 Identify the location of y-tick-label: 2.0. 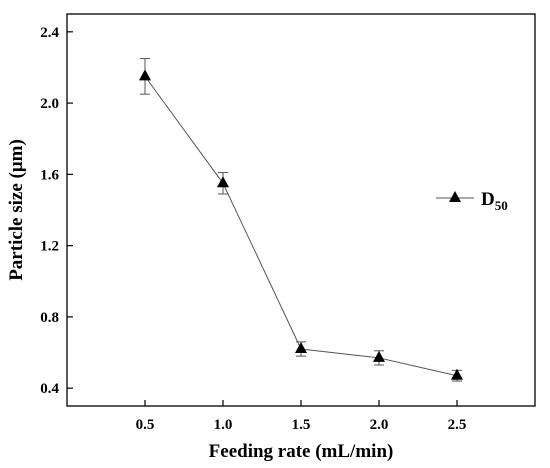
(49, 104).